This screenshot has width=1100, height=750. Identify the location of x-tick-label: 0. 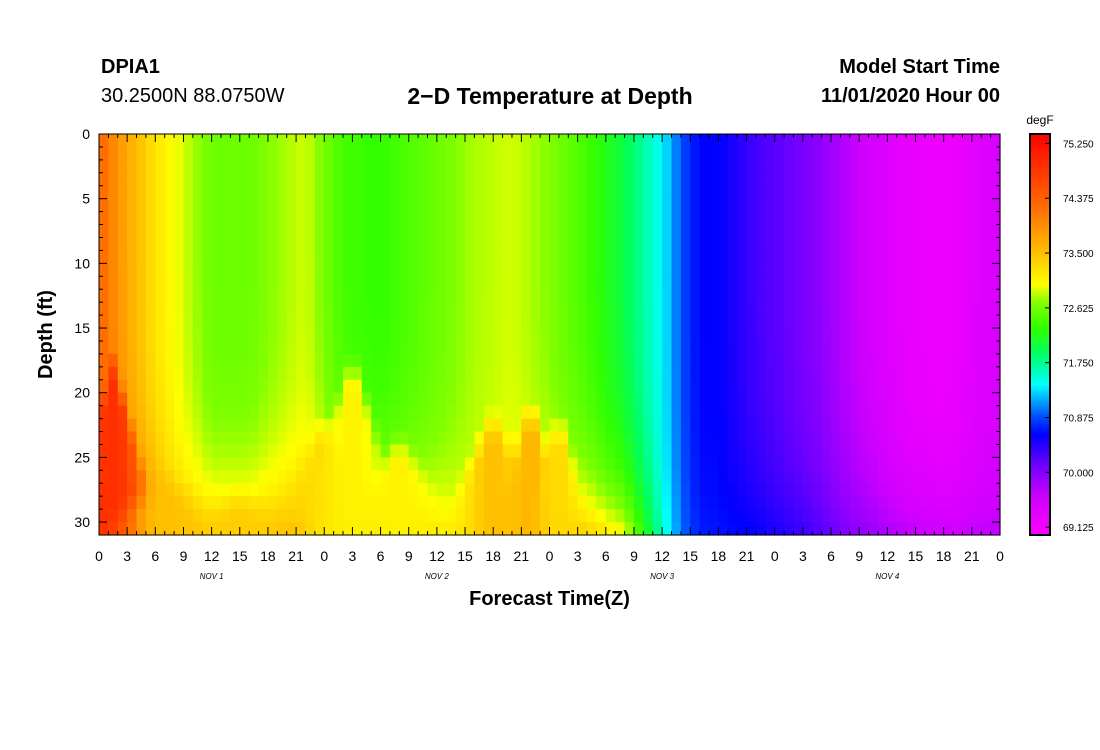
(324, 556).